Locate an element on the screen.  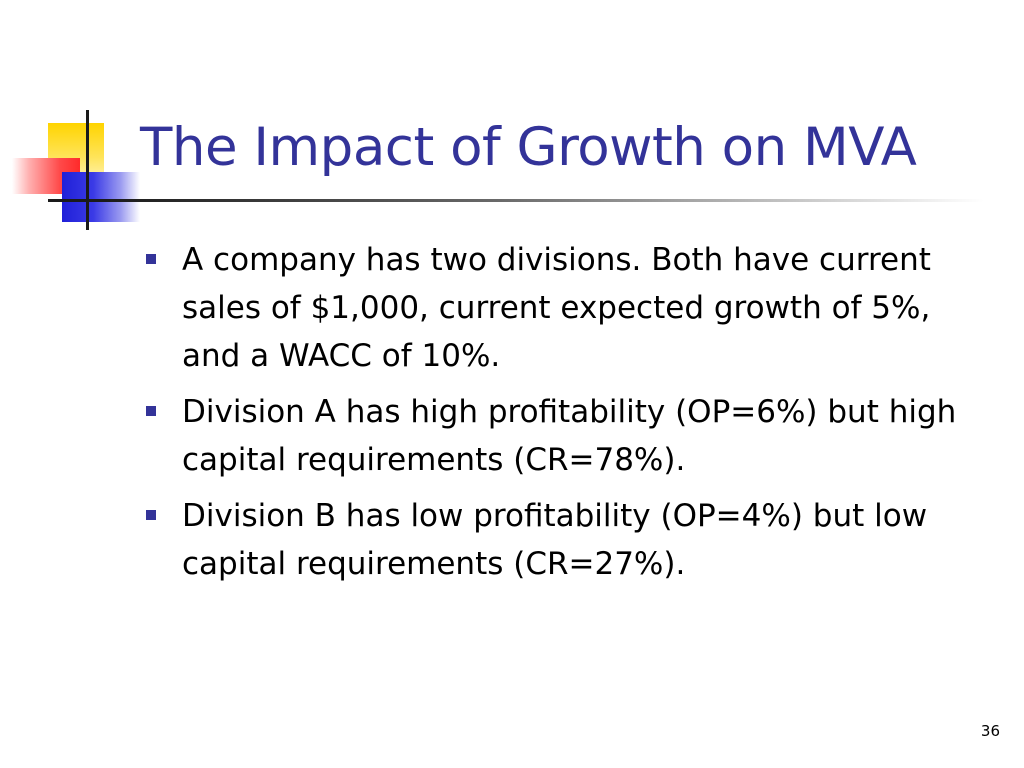
decorative-logo-icon is located at coordinates (75, 120).